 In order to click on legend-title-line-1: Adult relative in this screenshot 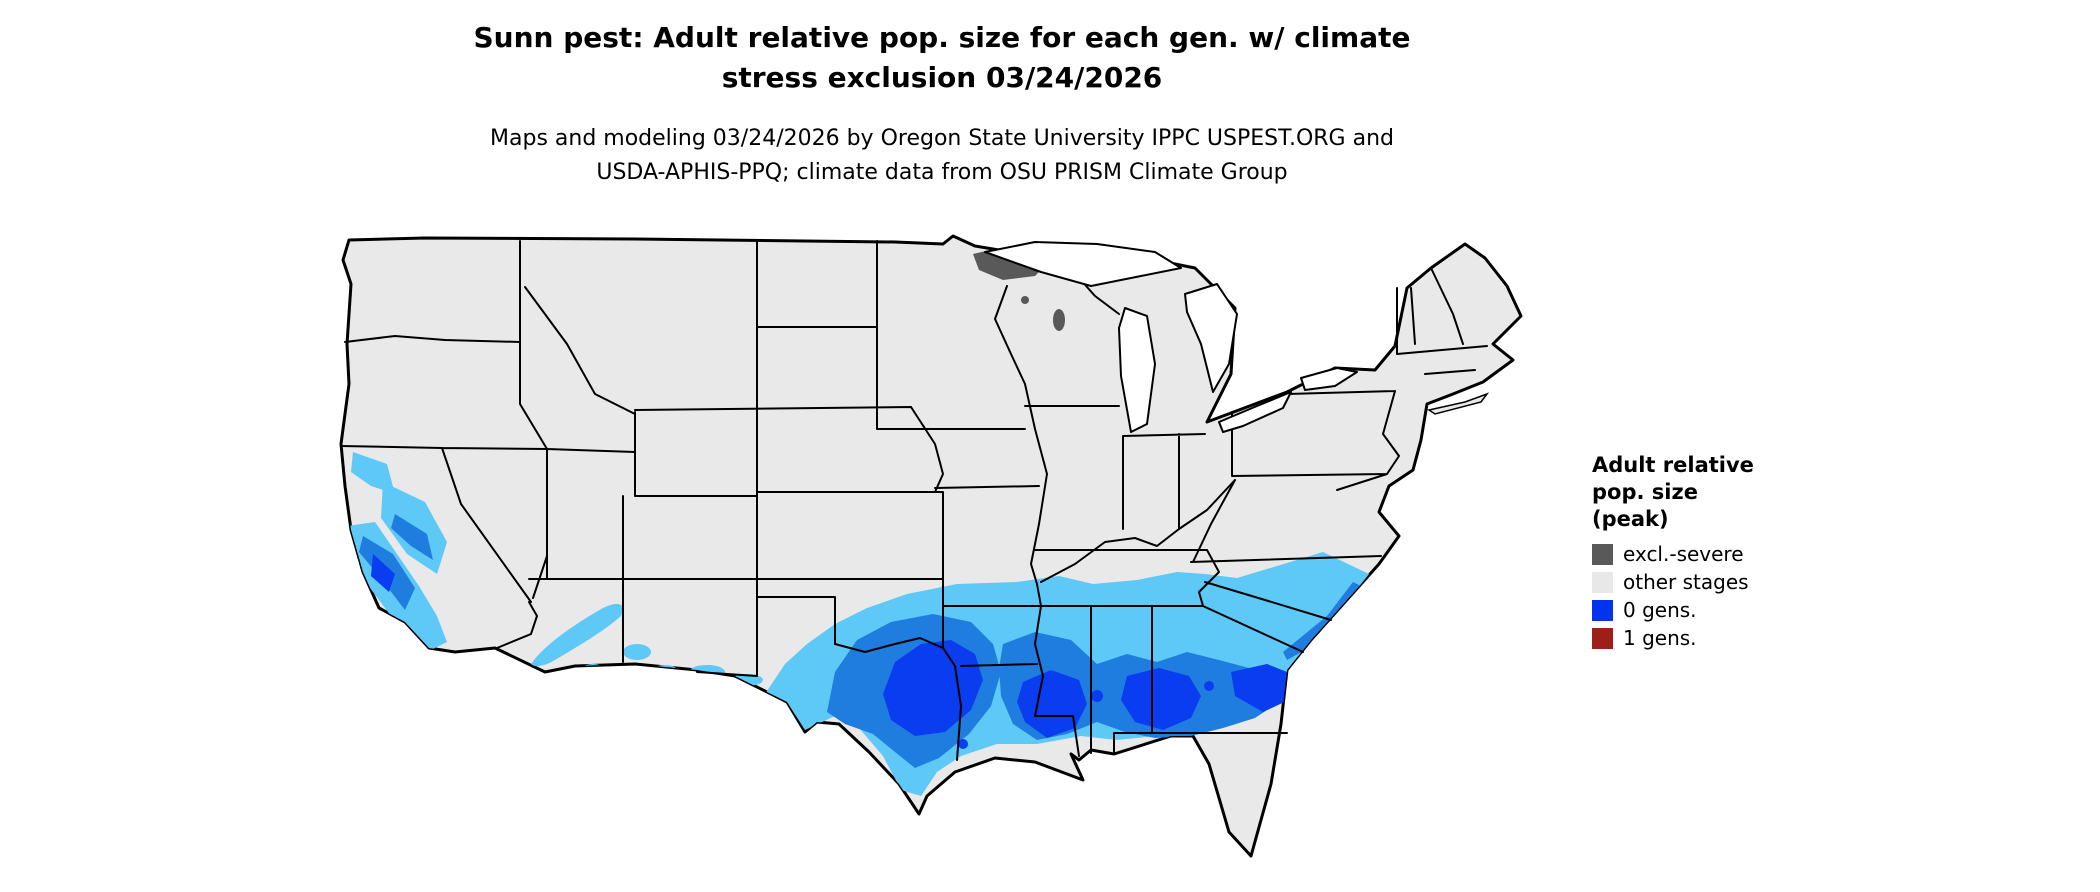, I will do `click(1673, 465)`.